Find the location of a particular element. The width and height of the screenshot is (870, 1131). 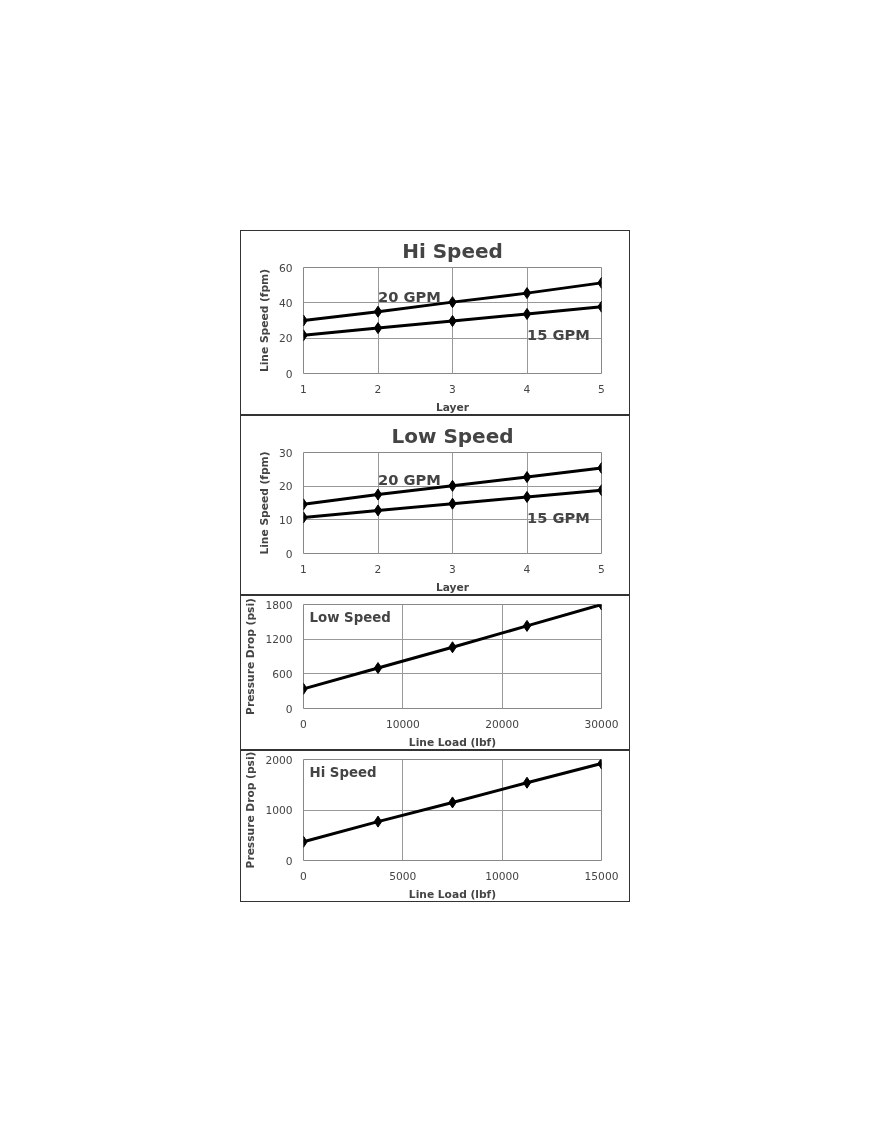

y-tick-label: 600 is located at coordinates (282, 674).